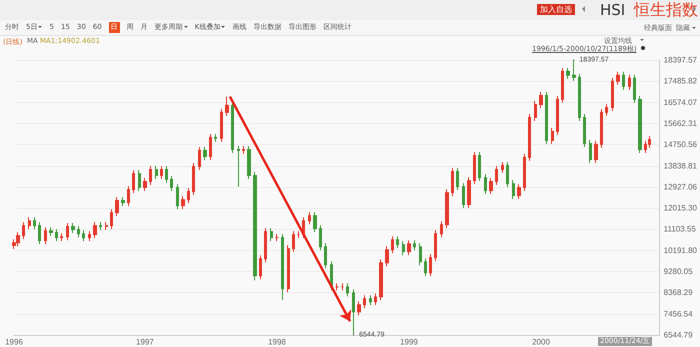  Describe the element at coordinates (679, 271) in the screenshot. I see `y-tick-label: 9280.05` at that location.